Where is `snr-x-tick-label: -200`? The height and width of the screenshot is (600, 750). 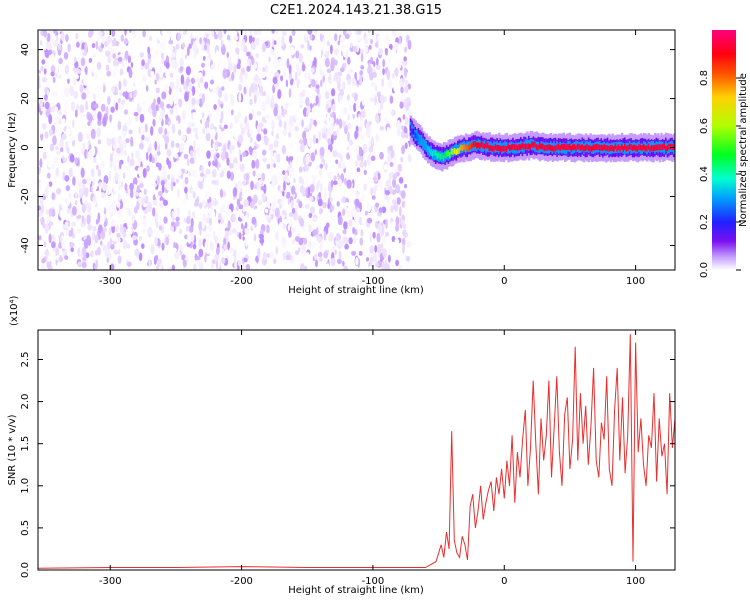
snr-x-tick-label: -200 is located at coordinates (241, 581).